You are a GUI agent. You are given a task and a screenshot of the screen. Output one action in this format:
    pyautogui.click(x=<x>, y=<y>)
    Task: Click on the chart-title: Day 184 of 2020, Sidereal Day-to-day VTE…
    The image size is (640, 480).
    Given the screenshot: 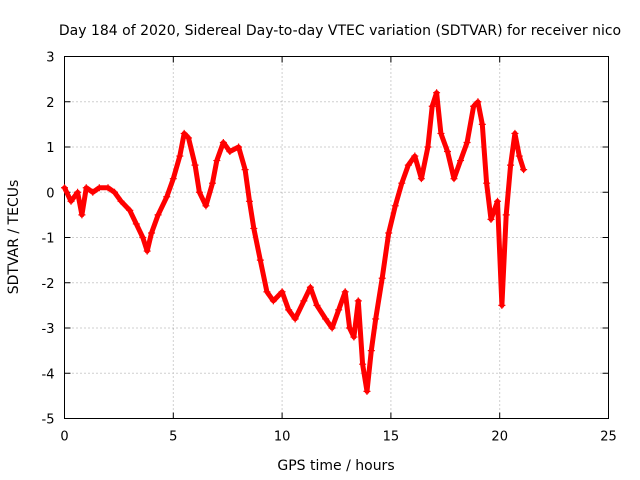 What is the action you would take?
    pyautogui.click(x=340, y=31)
    